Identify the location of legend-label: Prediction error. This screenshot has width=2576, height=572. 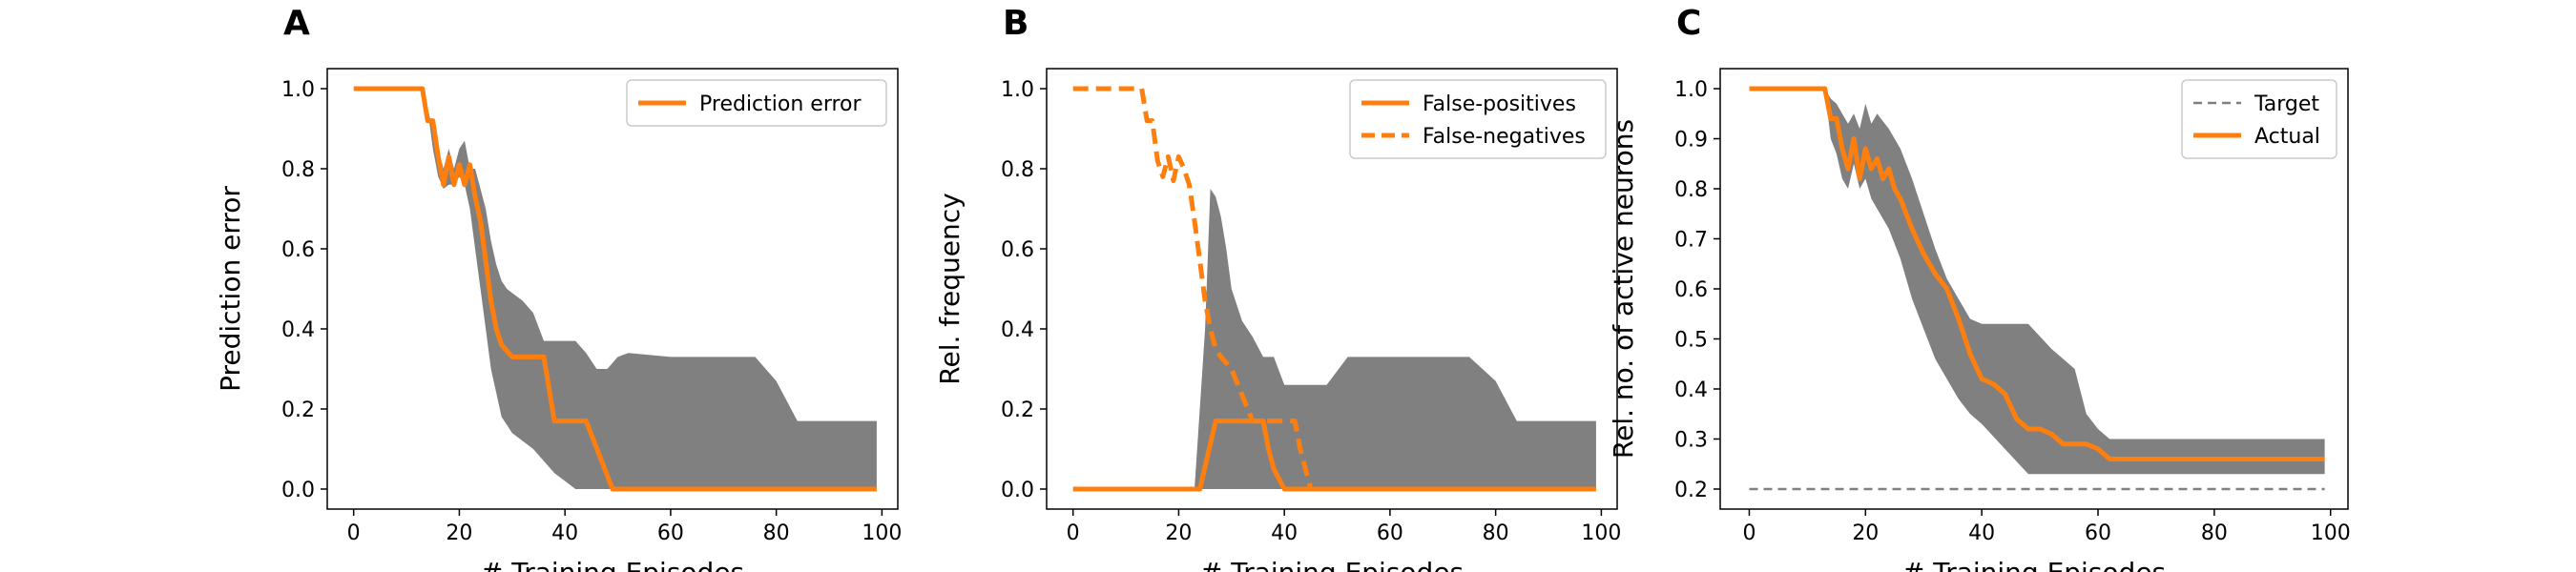
(780, 104).